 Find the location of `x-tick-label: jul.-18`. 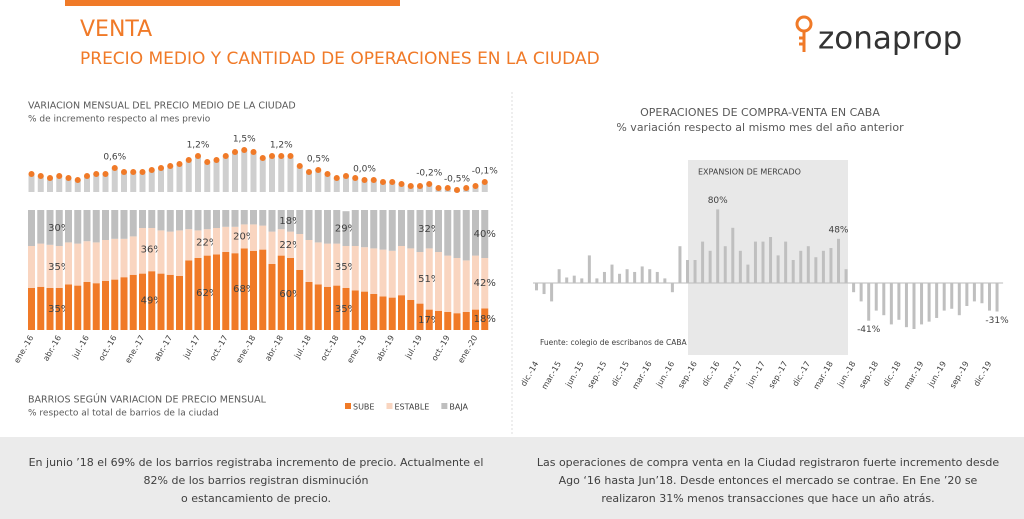

x-tick-label: jul.-18 is located at coordinates (302, 347).